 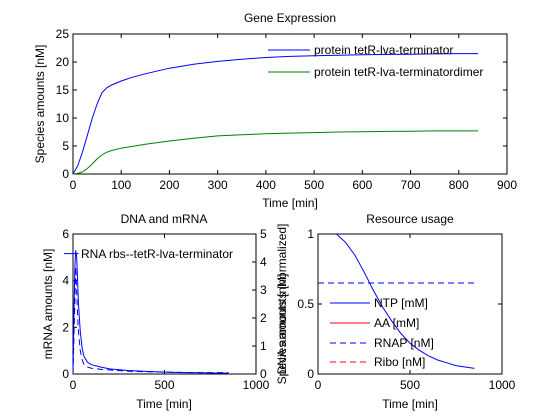 What do you see at coordinates (263, 290) in the screenshot?
I see `y-right-tick-label: 3` at bounding box center [263, 290].